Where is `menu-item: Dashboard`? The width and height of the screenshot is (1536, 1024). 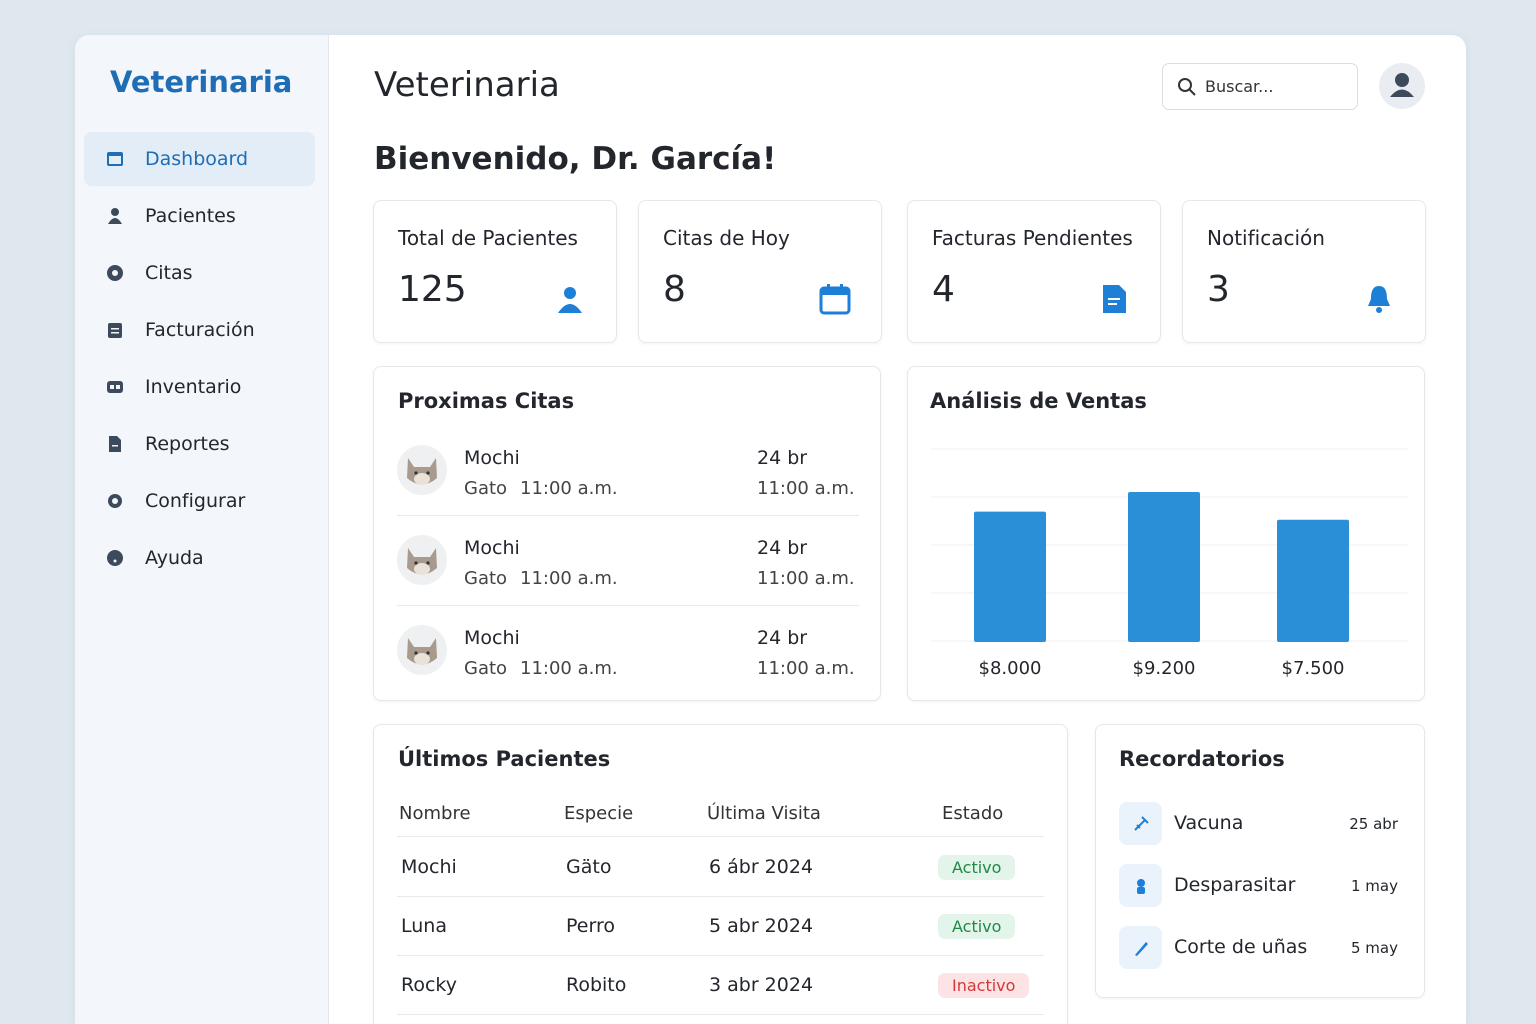 menu-item: Dashboard is located at coordinates (199, 159).